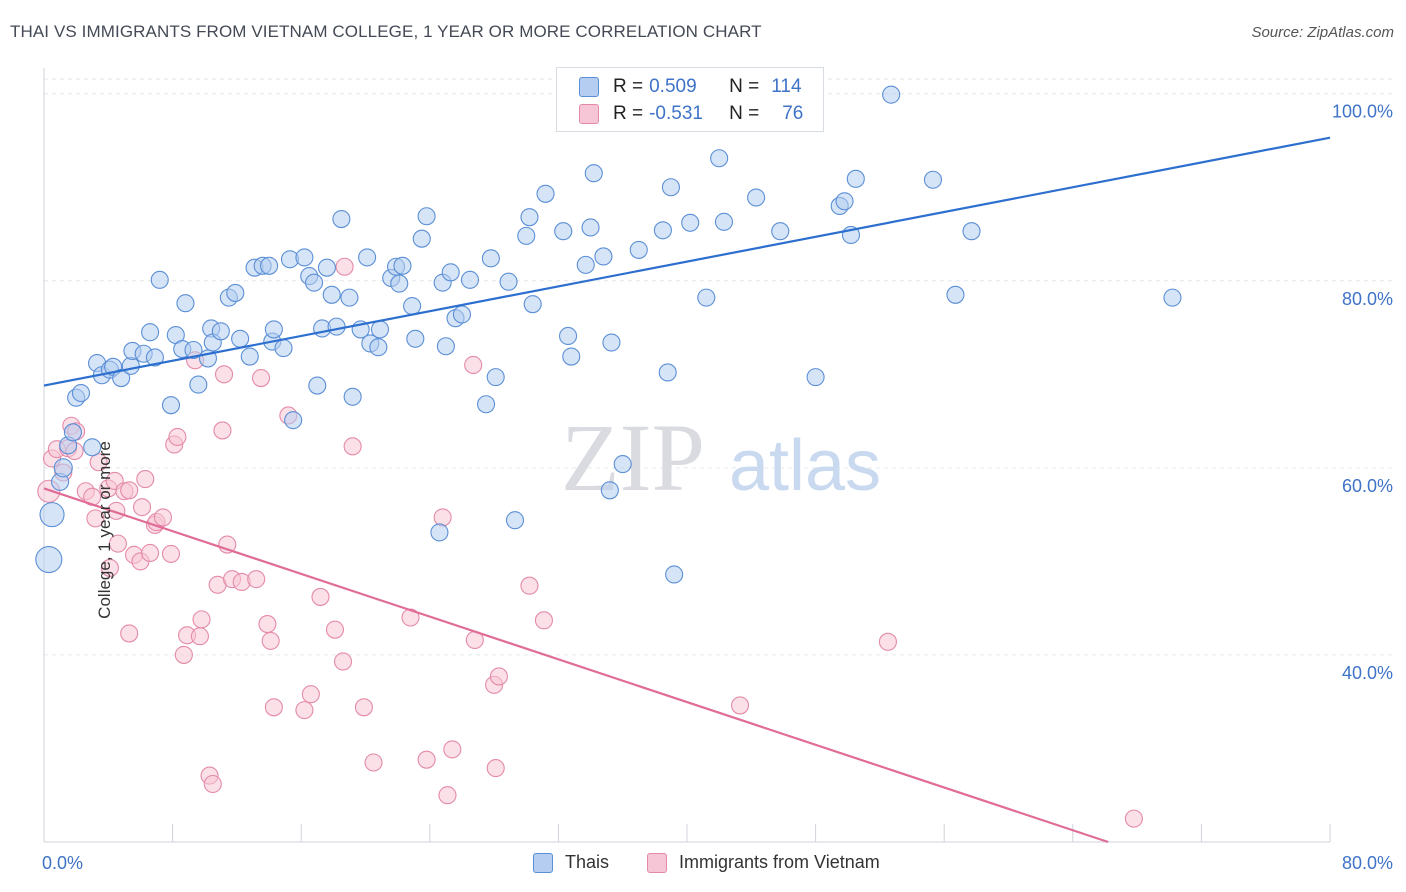 This screenshot has height=892, width=1406. Describe the element at coordinates (1367, 673) in the screenshot. I see `y-tick-label-0: 40.0%` at that location.